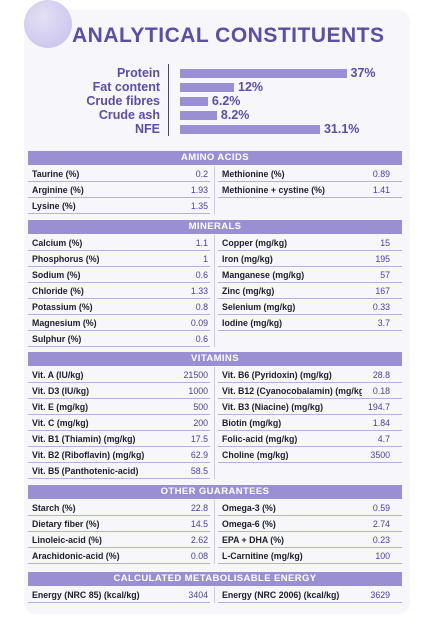 Image resolution: width=434 pixels, height=639 pixels. I want to click on other-left-value: 2.62, so click(199, 540).